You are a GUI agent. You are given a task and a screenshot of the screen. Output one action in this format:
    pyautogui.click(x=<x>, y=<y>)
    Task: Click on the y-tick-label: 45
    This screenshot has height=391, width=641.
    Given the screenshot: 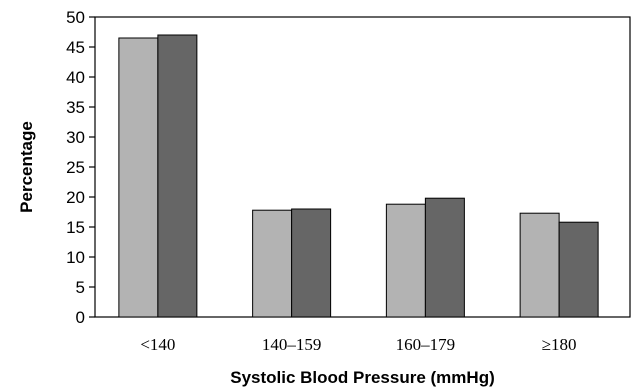 What is the action you would take?
    pyautogui.click(x=75, y=47)
    